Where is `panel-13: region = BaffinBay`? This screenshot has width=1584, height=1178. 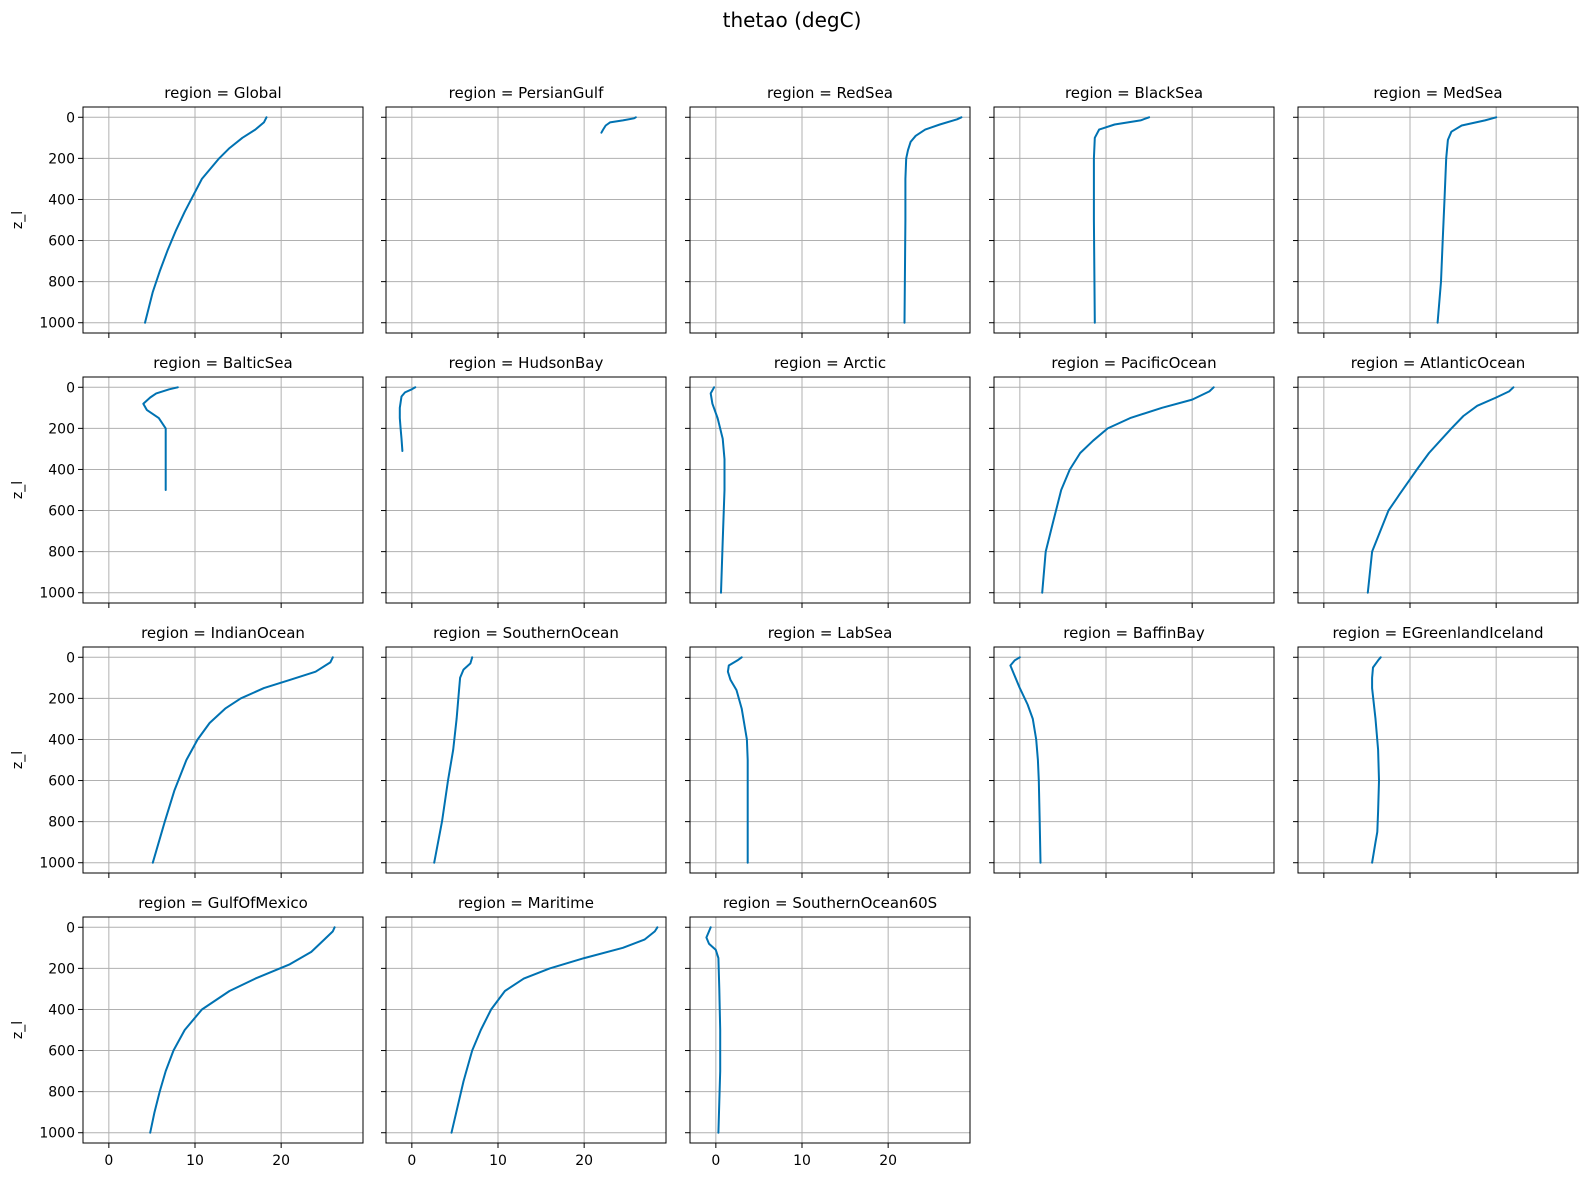
panel-13: region = BaffinBay is located at coordinates (1132, 751).